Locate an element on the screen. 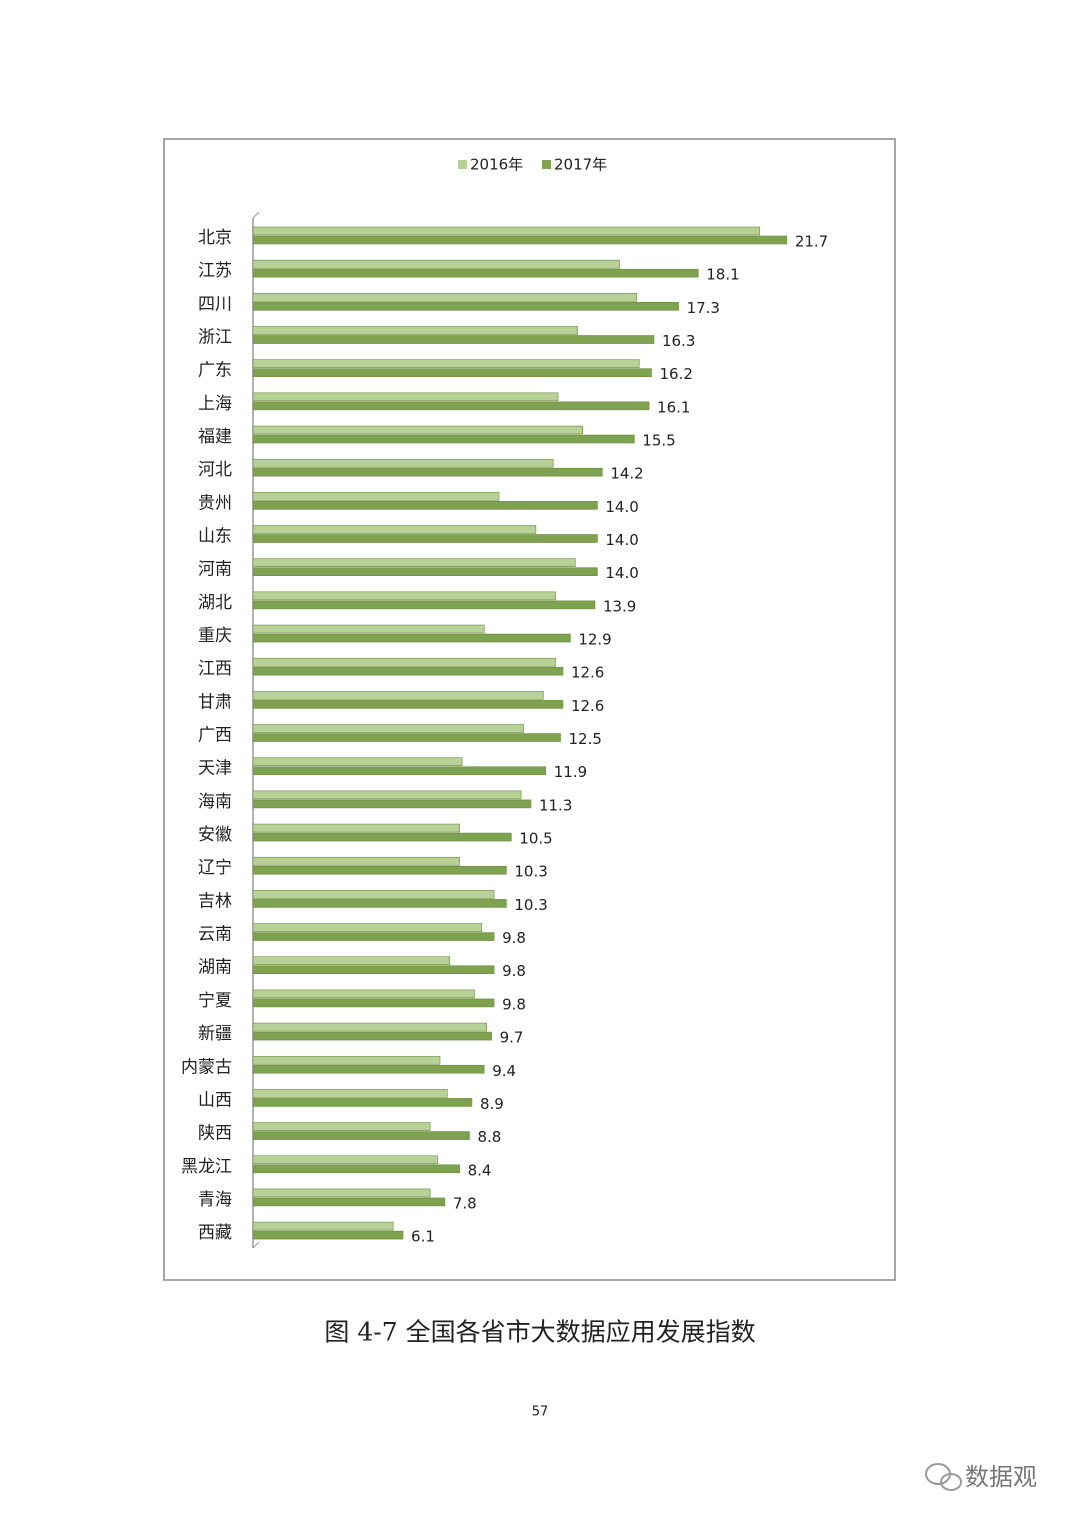 Image resolution: width=1080 pixels, height=1530 pixels. y-tick-label: 湖南 is located at coordinates (215, 968).